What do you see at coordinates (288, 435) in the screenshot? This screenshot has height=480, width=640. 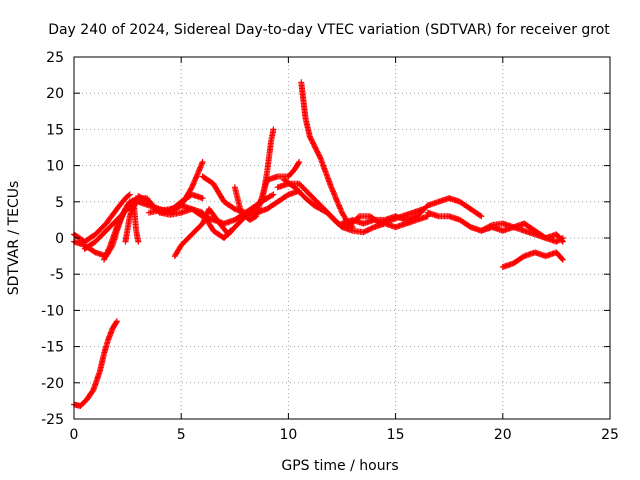 I see `x-tick-label: 10` at bounding box center [288, 435].